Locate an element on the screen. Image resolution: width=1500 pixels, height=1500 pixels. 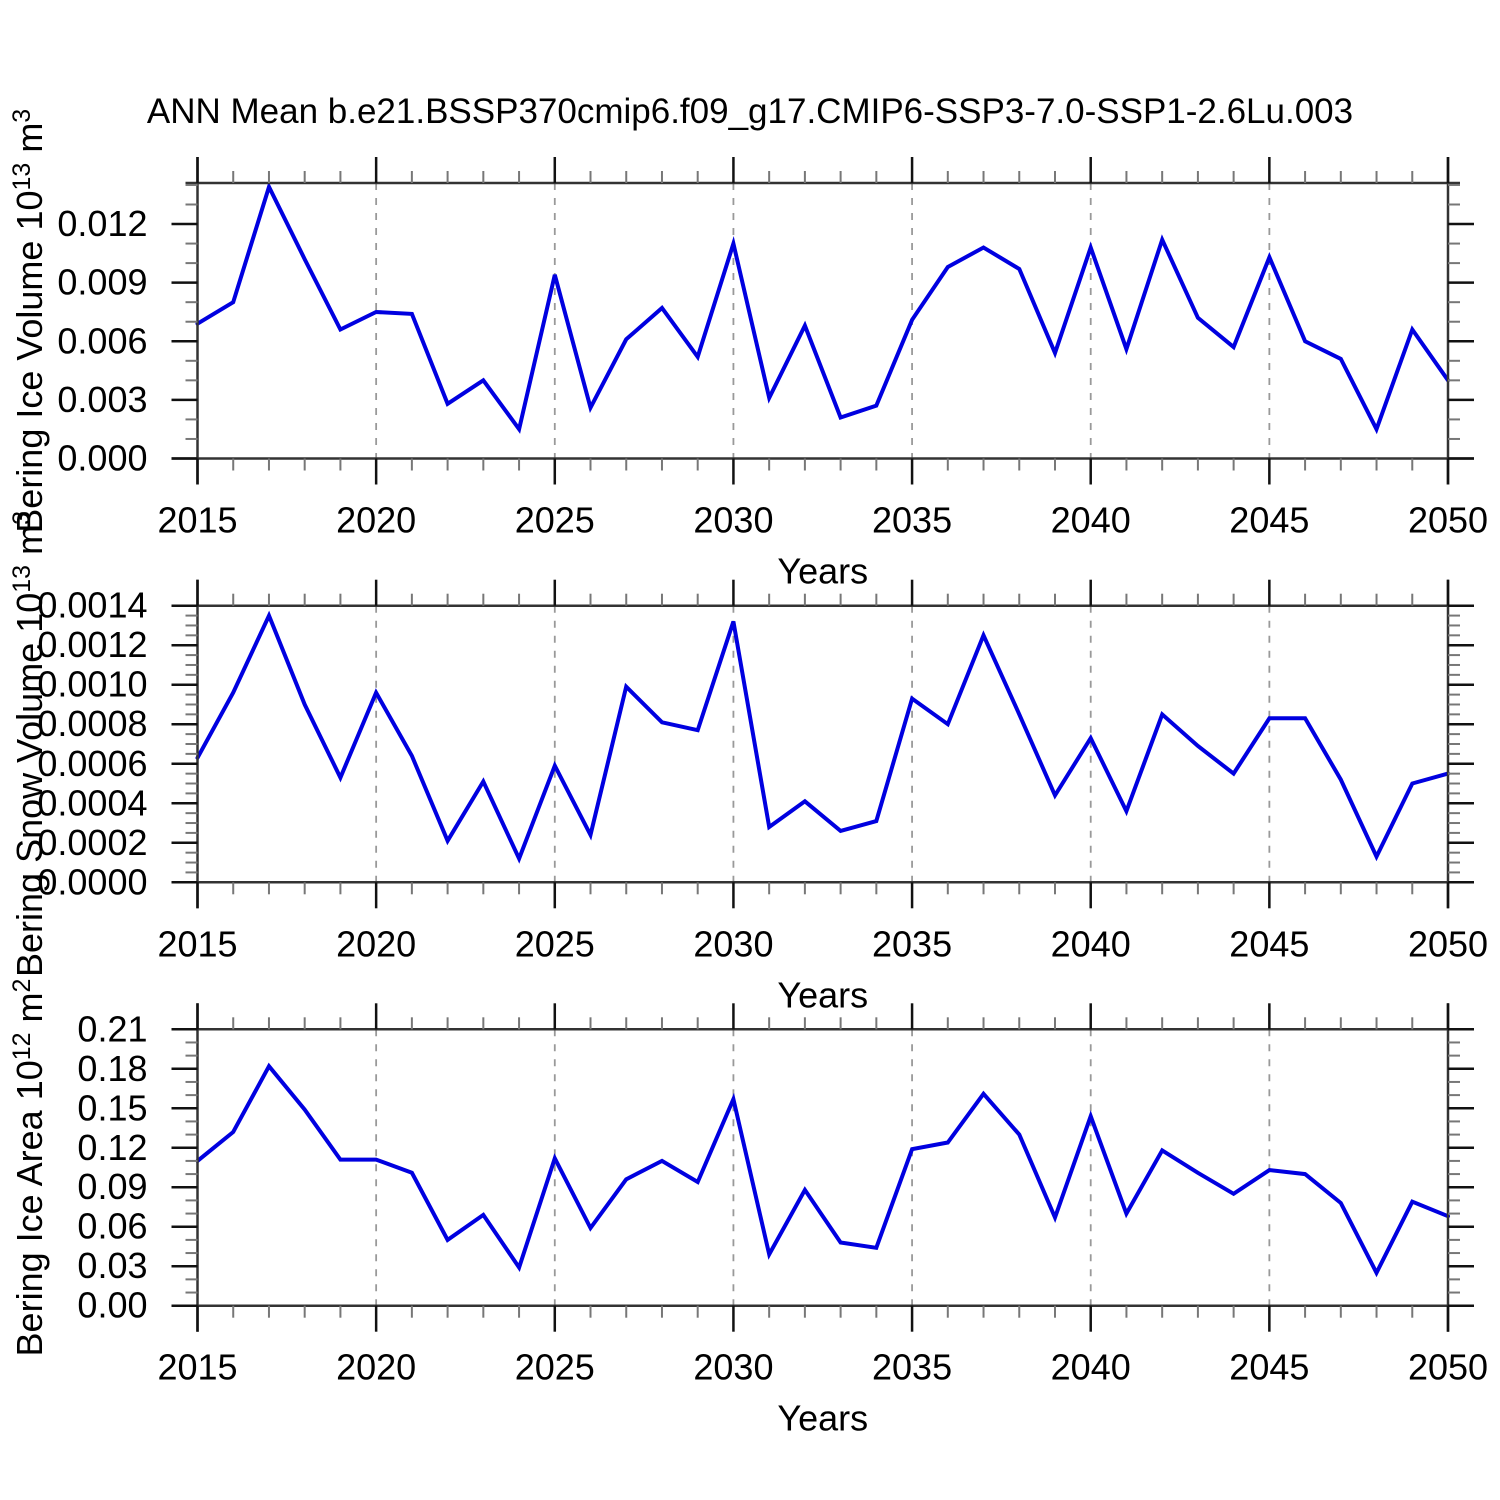
y-tick-label: 0.18 is located at coordinates (112, 1068).